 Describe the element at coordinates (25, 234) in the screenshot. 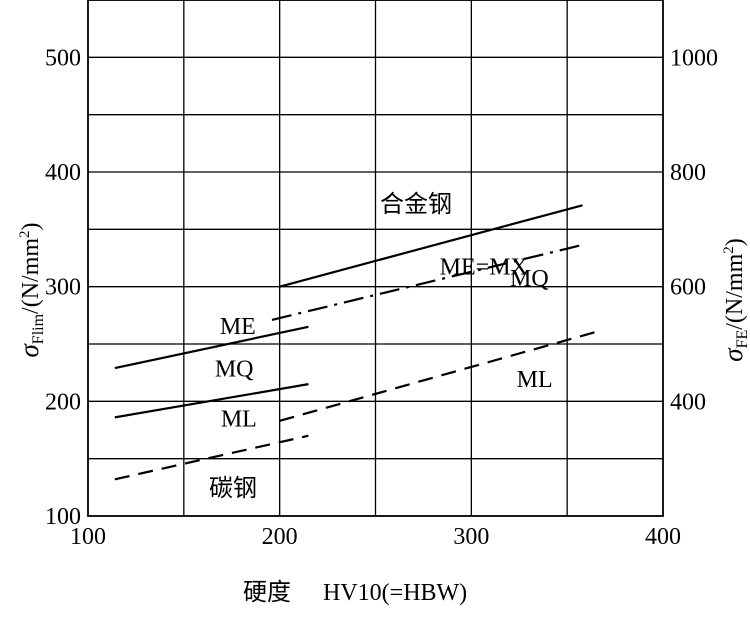

I see `y-left-sup: 2` at that location.